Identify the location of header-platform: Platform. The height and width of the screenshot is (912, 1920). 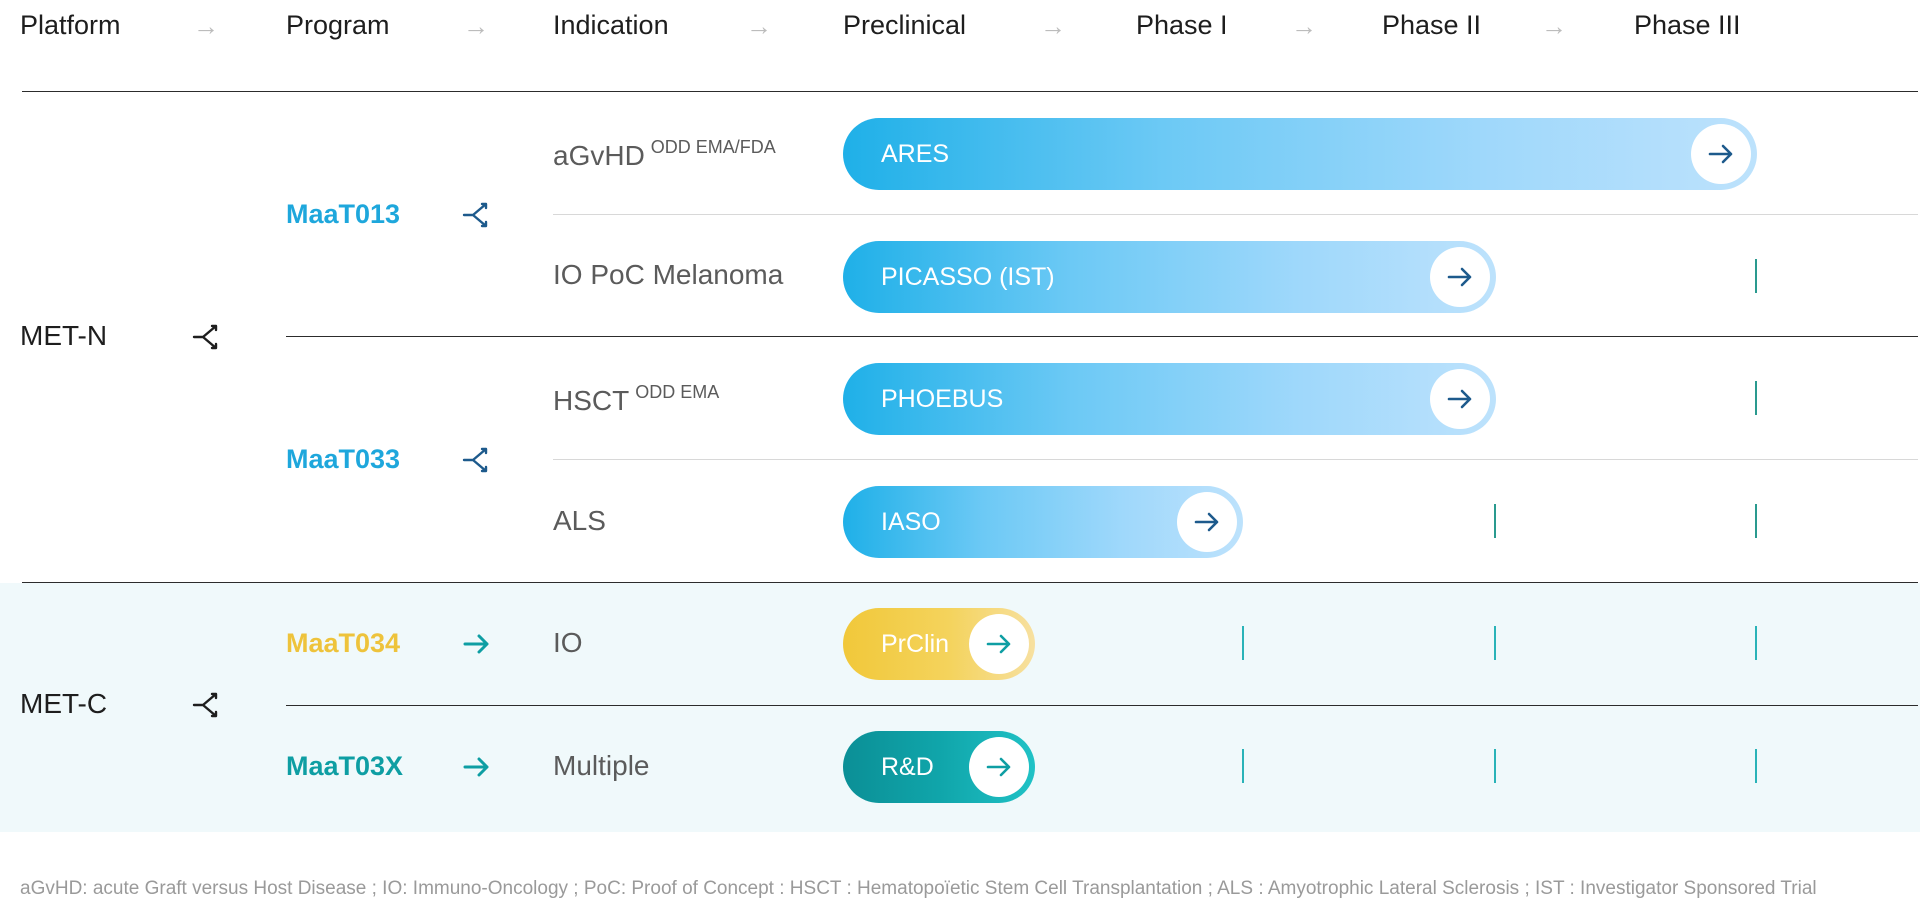
(70, 25).